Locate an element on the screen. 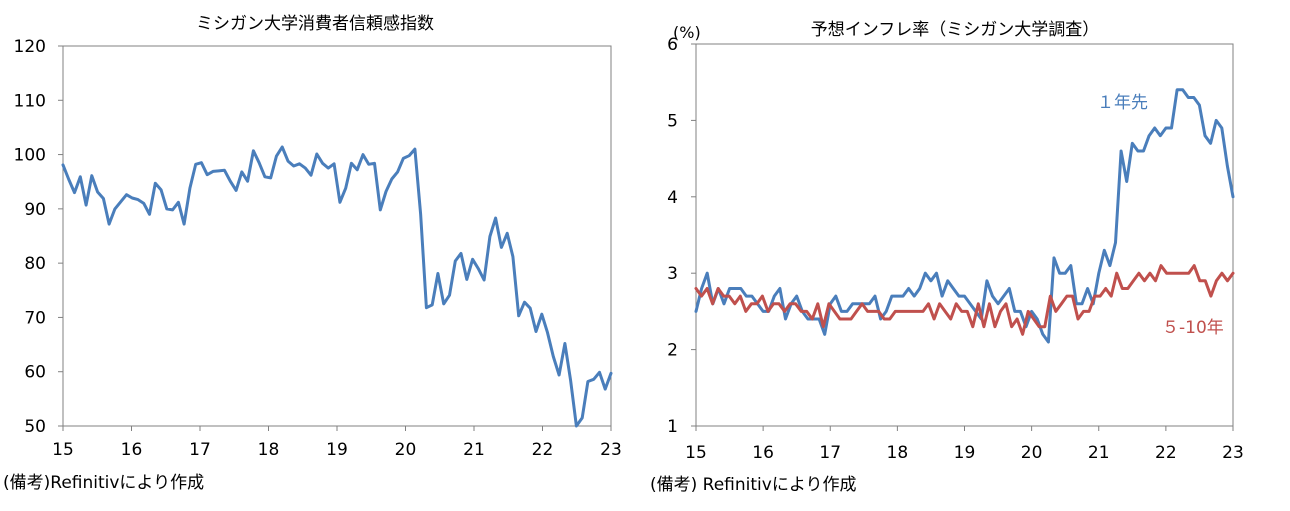 This screenshot has height=511, width=1290. y-axis-unit: (%) is located at coordinates (687, 32).